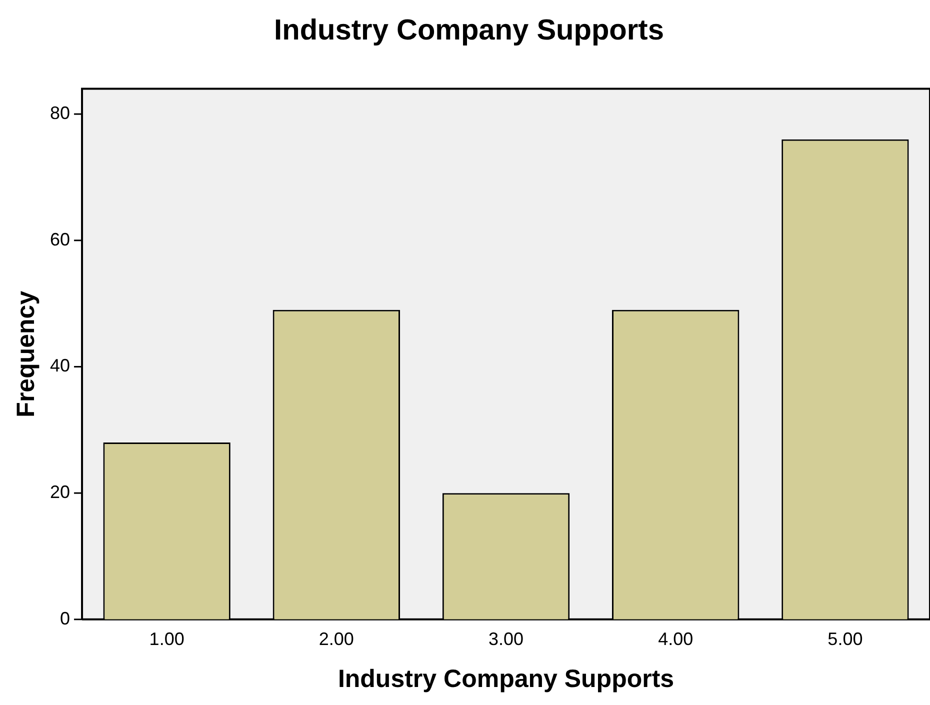 The height and width of the screenshot is (705, 930). I want to click on x-tick-label: 4.00, so click(676, 639).